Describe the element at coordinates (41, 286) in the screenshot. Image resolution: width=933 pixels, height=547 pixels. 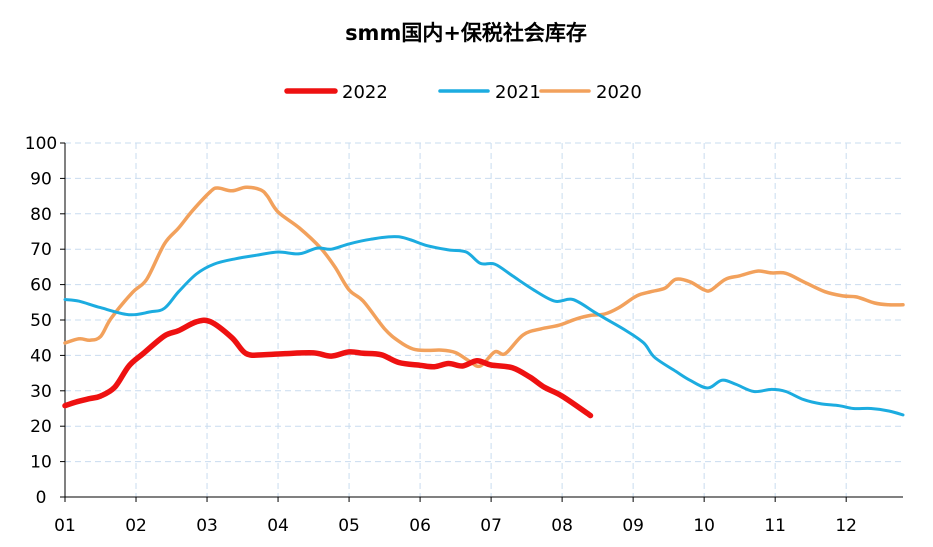
I see `y-tick-label: 60` at that location.